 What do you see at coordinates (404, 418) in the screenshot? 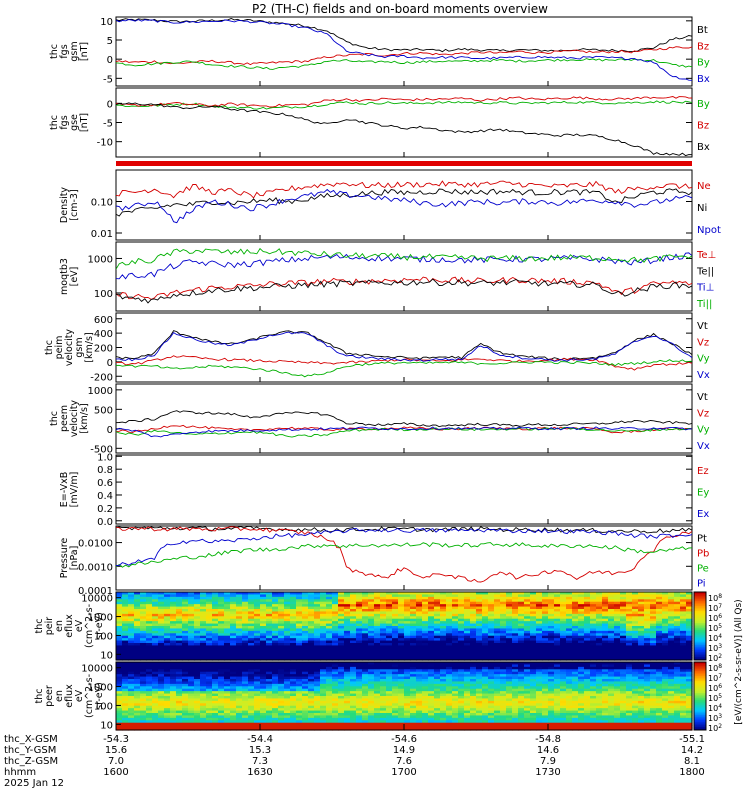
I see `axis-frame` at bounding box center [404, 418].